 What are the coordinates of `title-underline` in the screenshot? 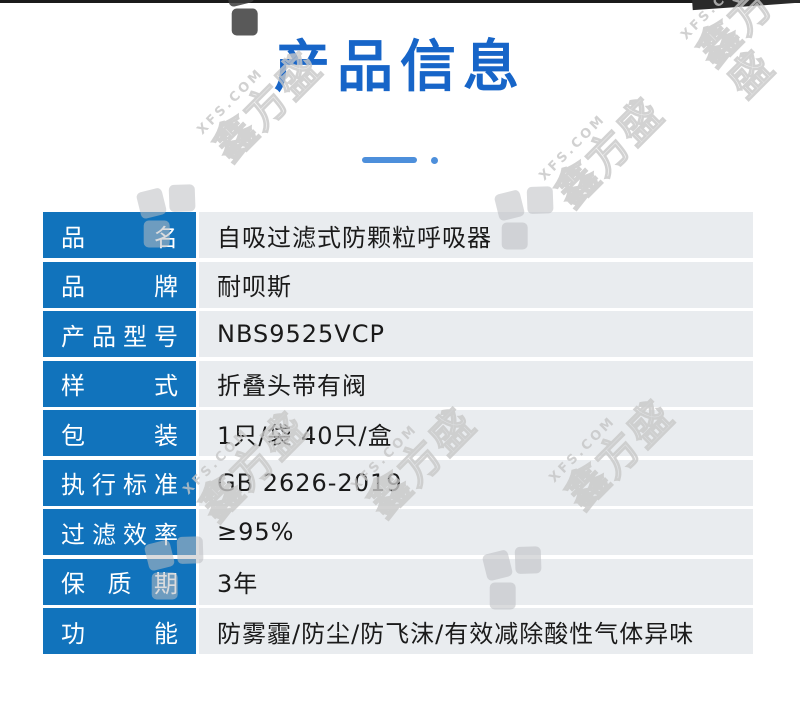 It's located at (400, 160).